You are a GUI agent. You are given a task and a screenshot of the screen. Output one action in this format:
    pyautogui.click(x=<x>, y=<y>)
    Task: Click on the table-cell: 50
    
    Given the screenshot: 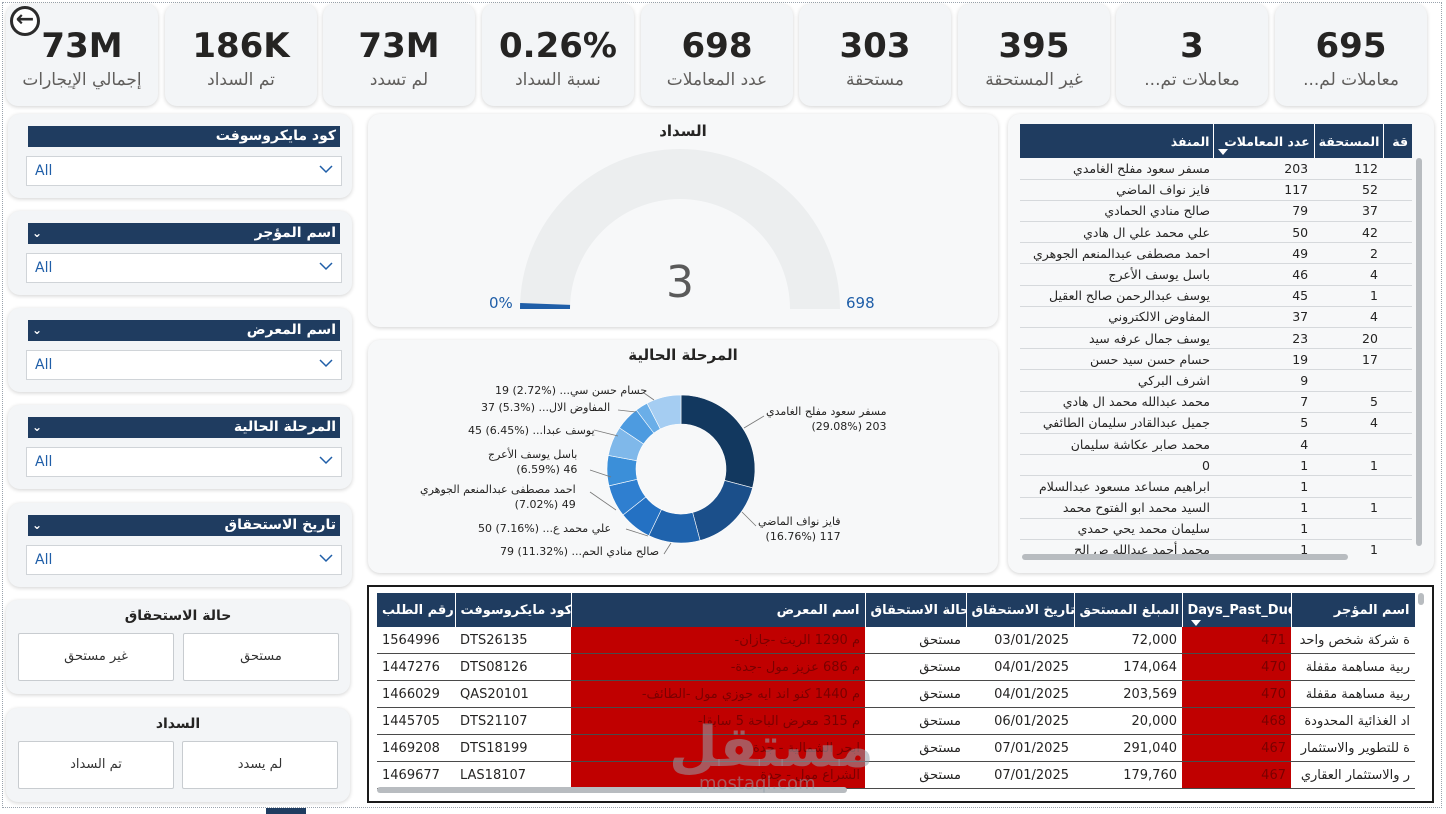 What is the action you would take?
    pyautogui.click(x=1300, y=232)
    